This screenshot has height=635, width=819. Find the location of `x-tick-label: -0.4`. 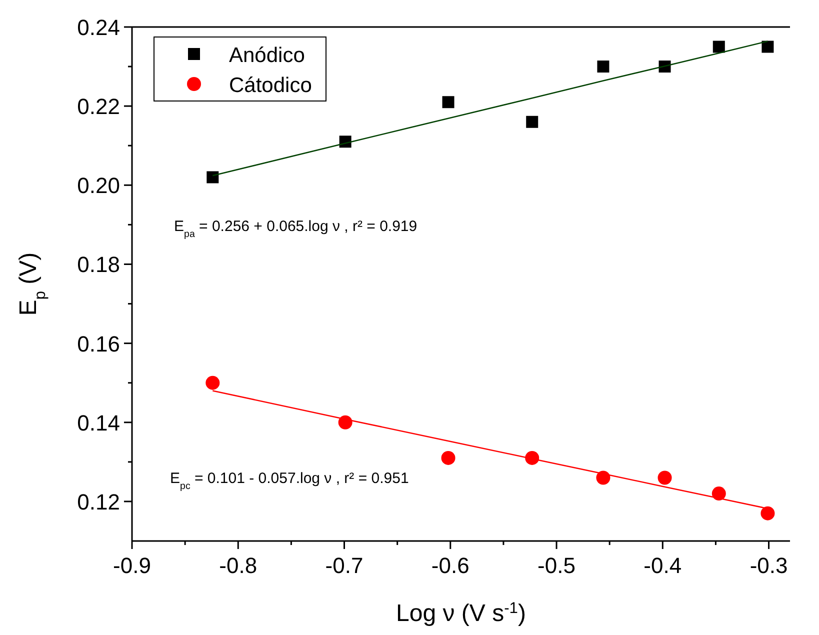

x-tick-label: -0.4 is located at coordinates (663, 565).